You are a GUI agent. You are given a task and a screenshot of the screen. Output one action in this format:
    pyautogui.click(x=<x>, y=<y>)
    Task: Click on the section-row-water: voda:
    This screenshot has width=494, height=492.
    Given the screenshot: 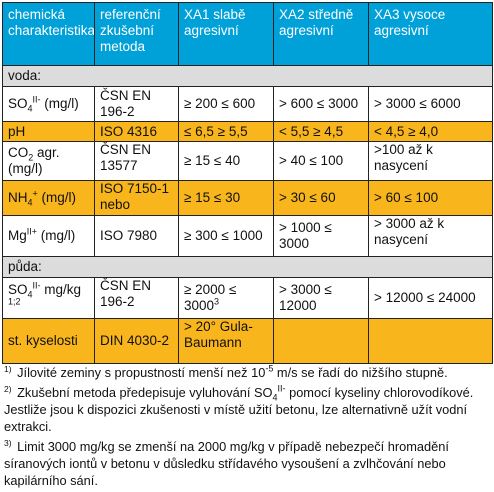 What is the action you would take?
    pyautogui.click(x=247, y=76)
    